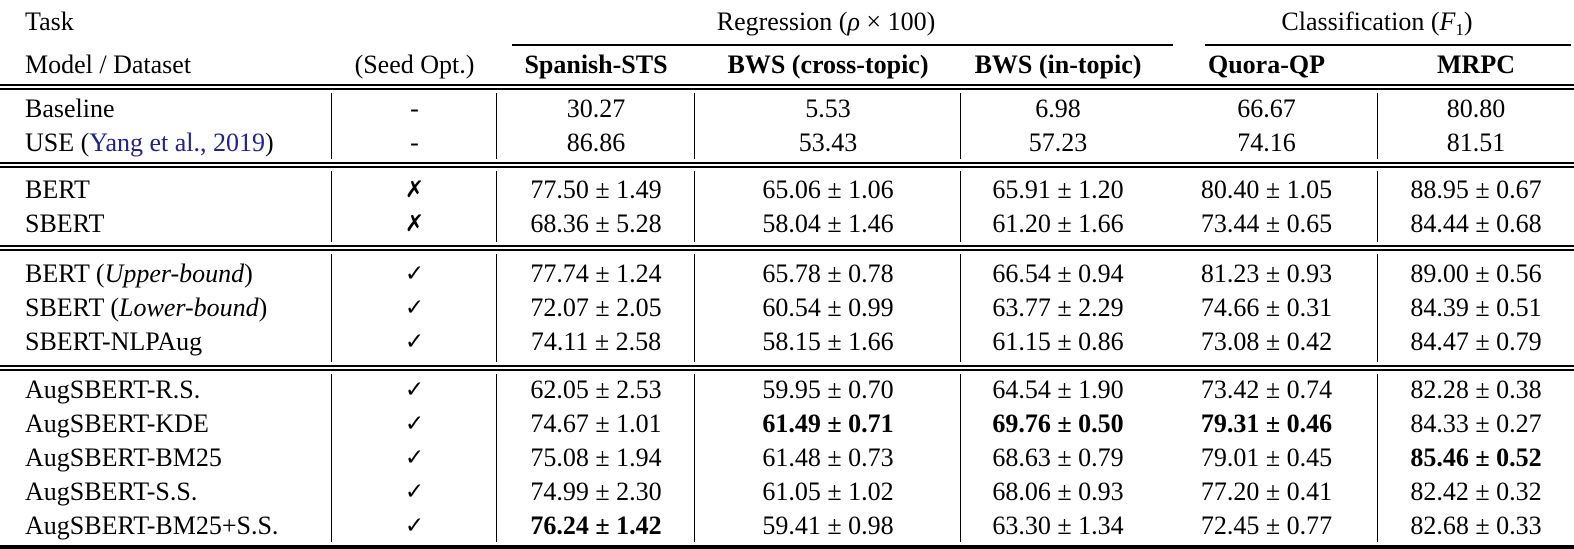 This screenshot has width=1574, height=549. I want to click on score-cell: 86.86, so click(596, 142).